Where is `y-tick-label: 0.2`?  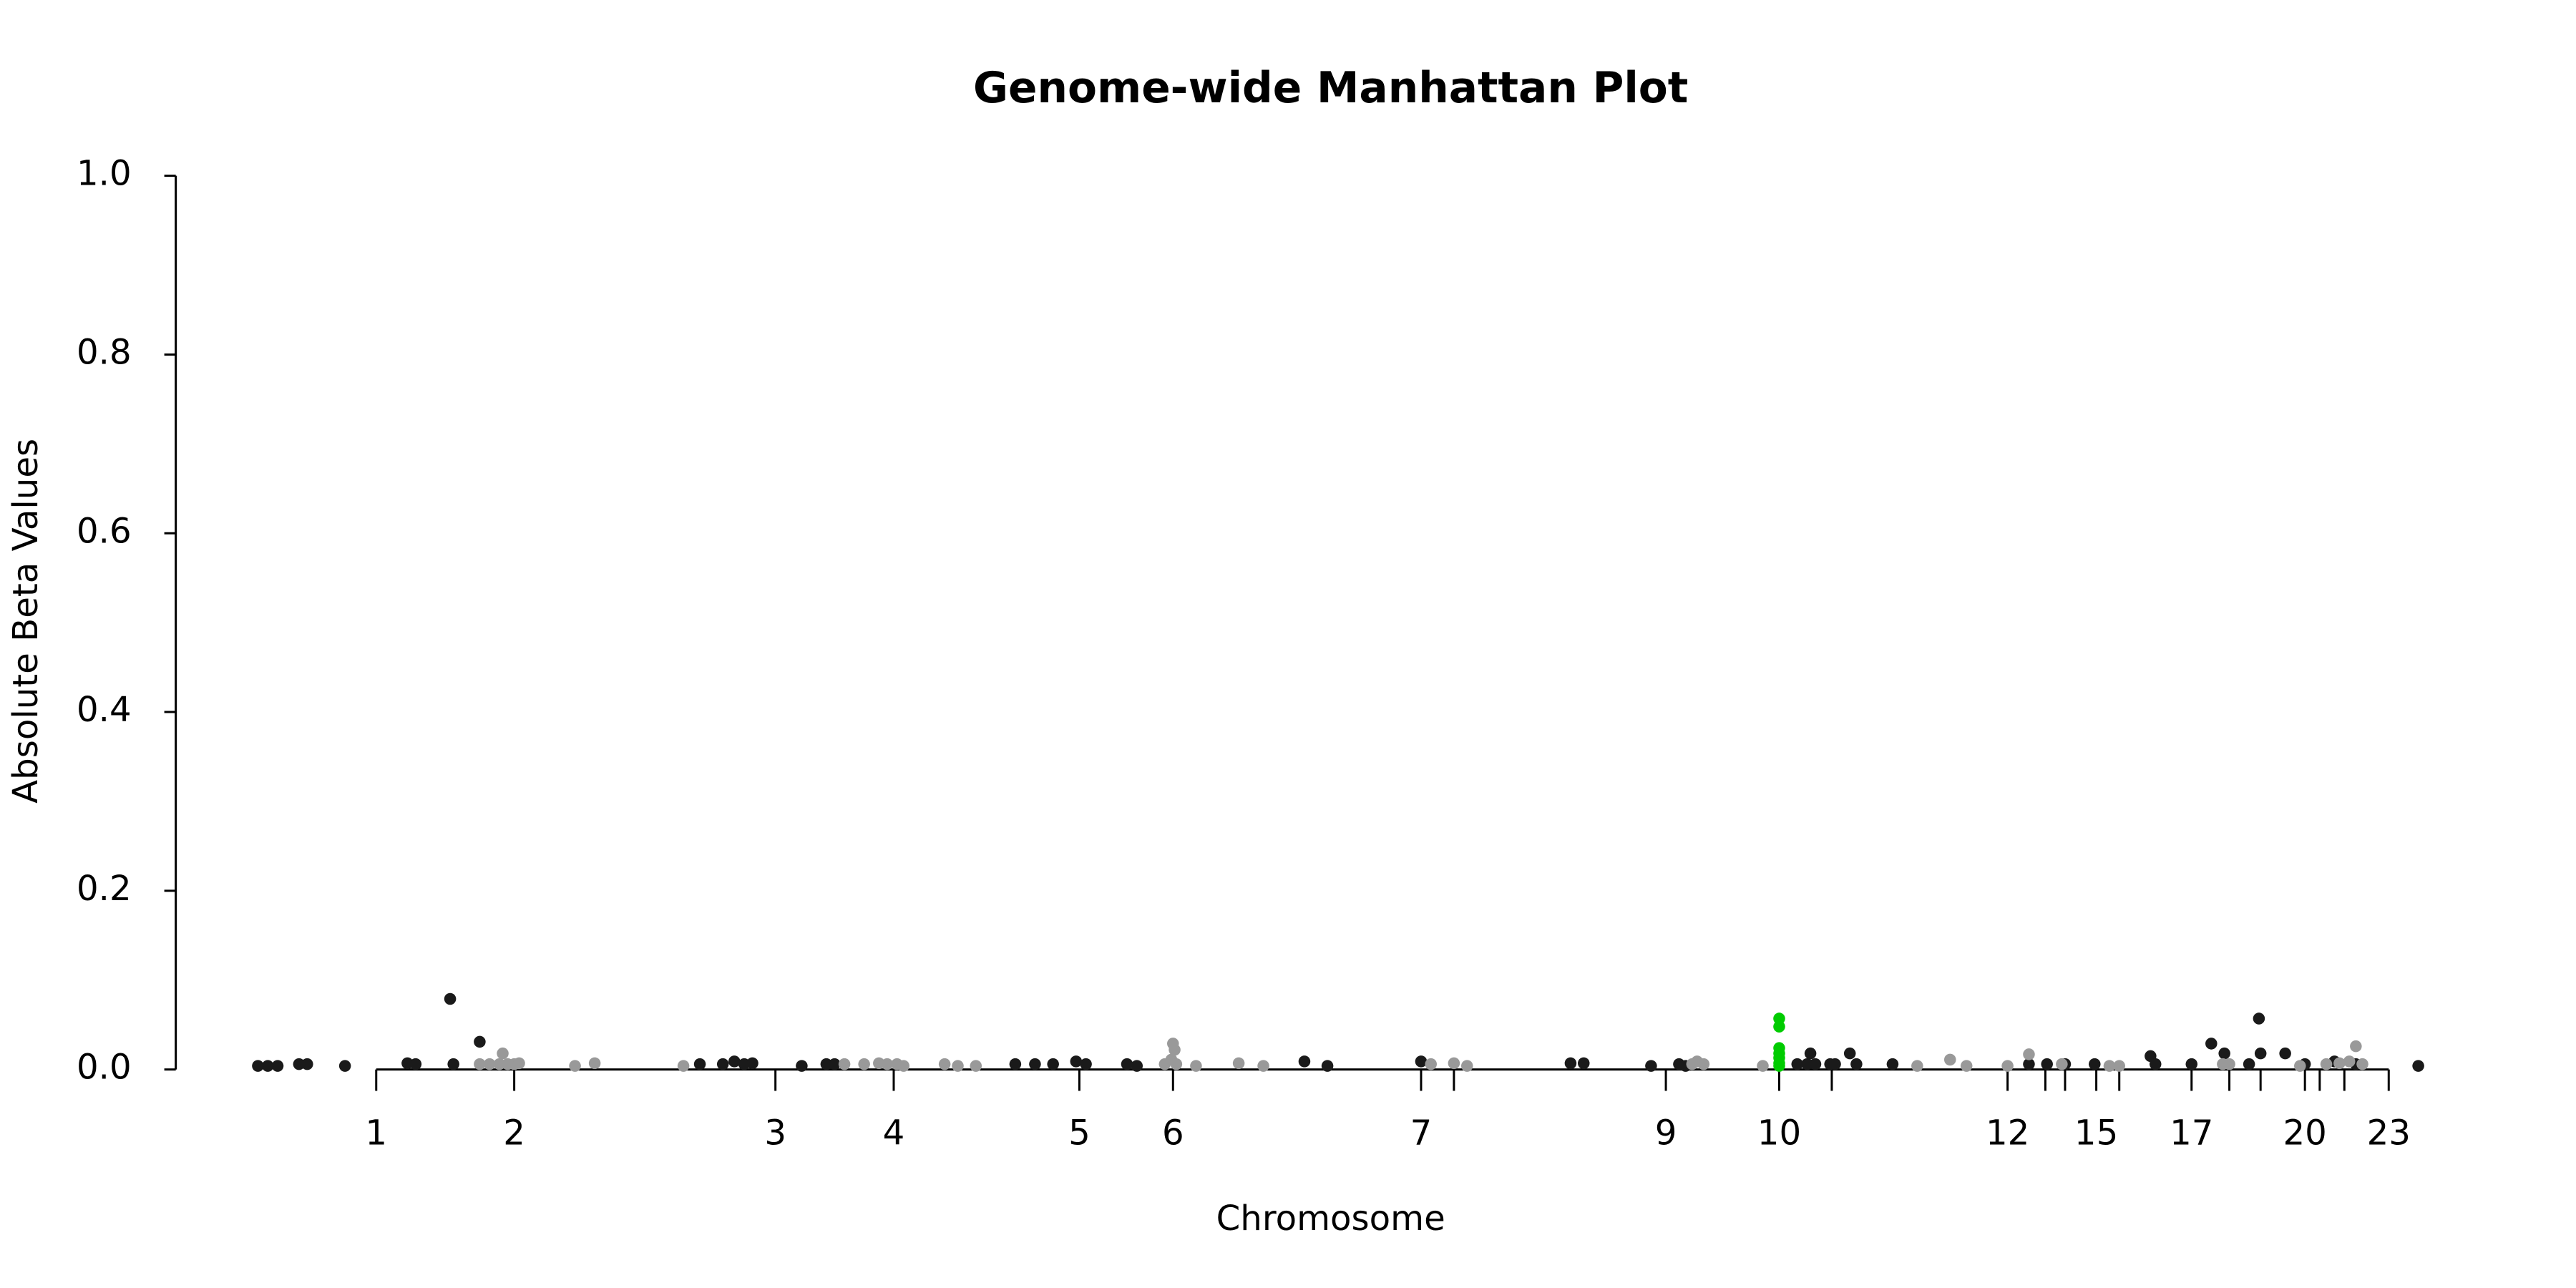 y-tick-label: 0.2 is located at coordinates (104, 889).